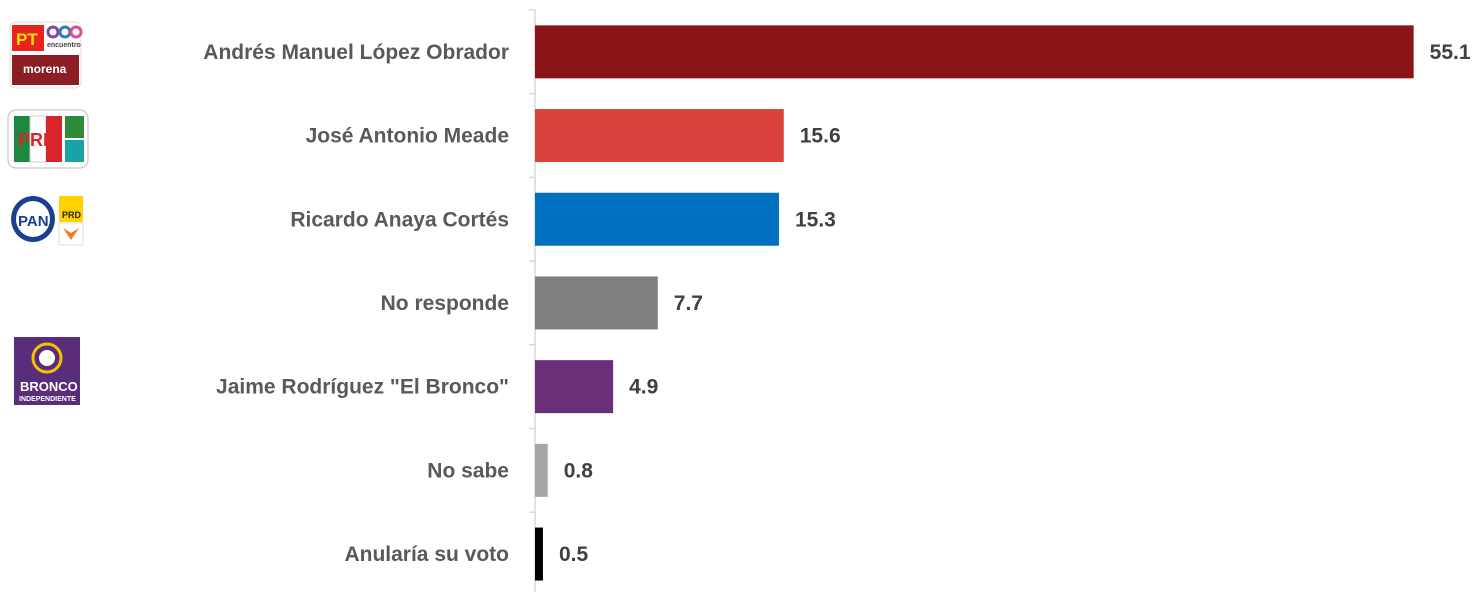 This screenshot has height=592, width=1472. Describe the element at coordinates (399, 219) in the screenshot. I see `category-label: Ricardo Anaya Cortés` at that location.